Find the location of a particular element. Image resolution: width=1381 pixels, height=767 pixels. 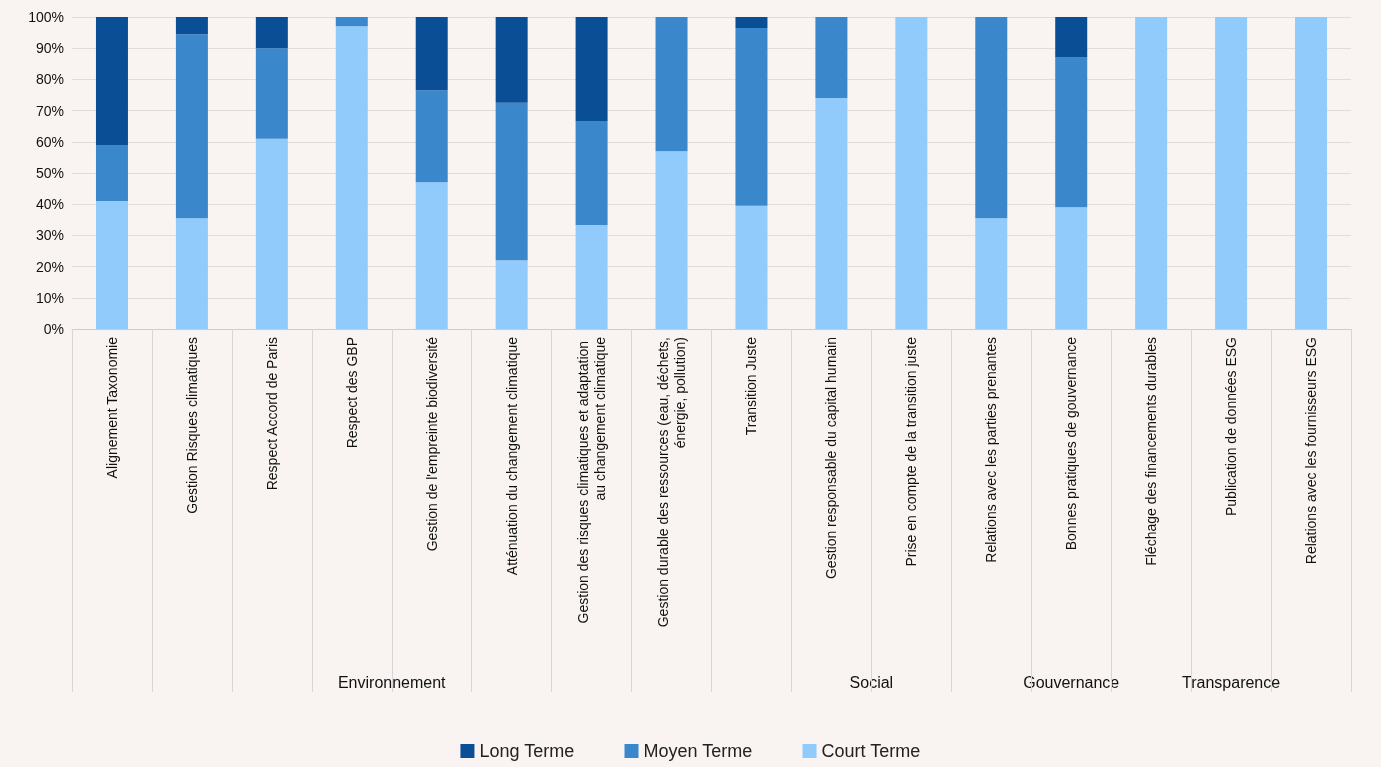

y-tick-label: 30% is located at coordinates (49, 235).